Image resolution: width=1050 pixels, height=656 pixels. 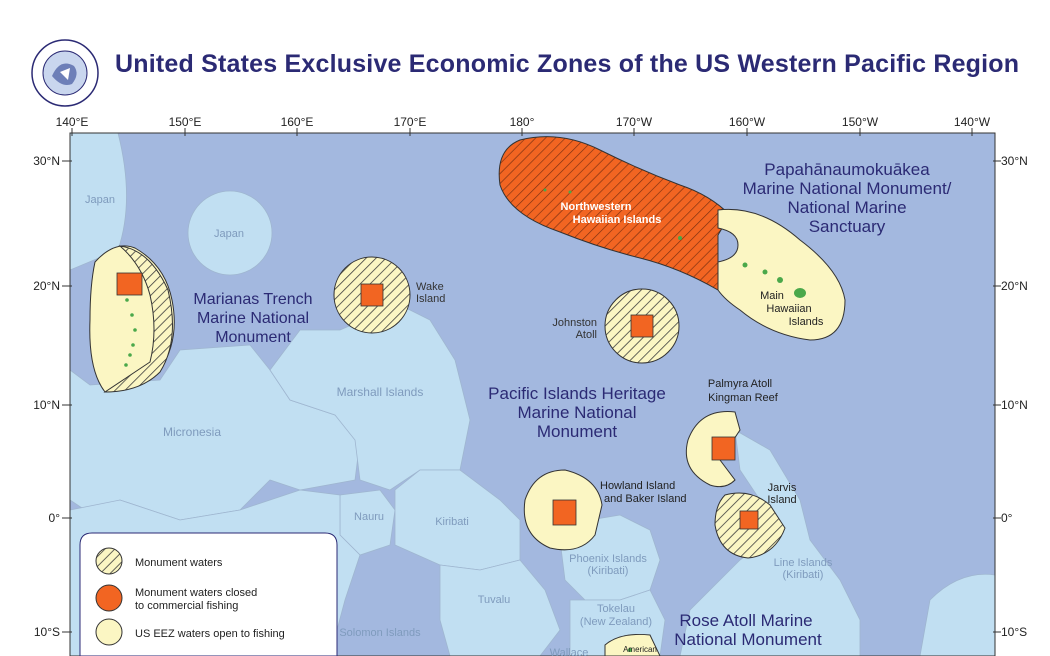 What do you see at coordinates (186, 606) in the screenshot?
I see `legend-label-closed-2: to commercial fishing` at bounding box center [186, 606].